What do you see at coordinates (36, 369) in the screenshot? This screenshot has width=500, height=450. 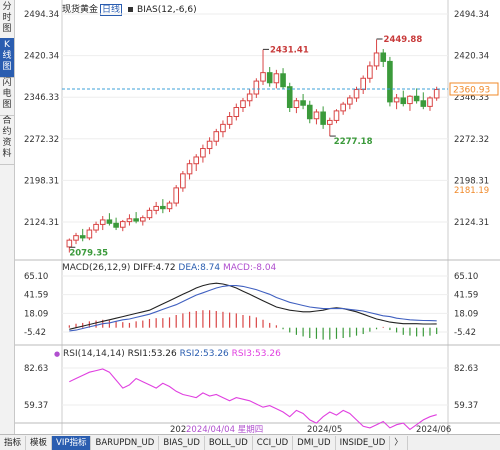 I see `rsi-tick-left: 82.63` at bounding box center [36, 369].